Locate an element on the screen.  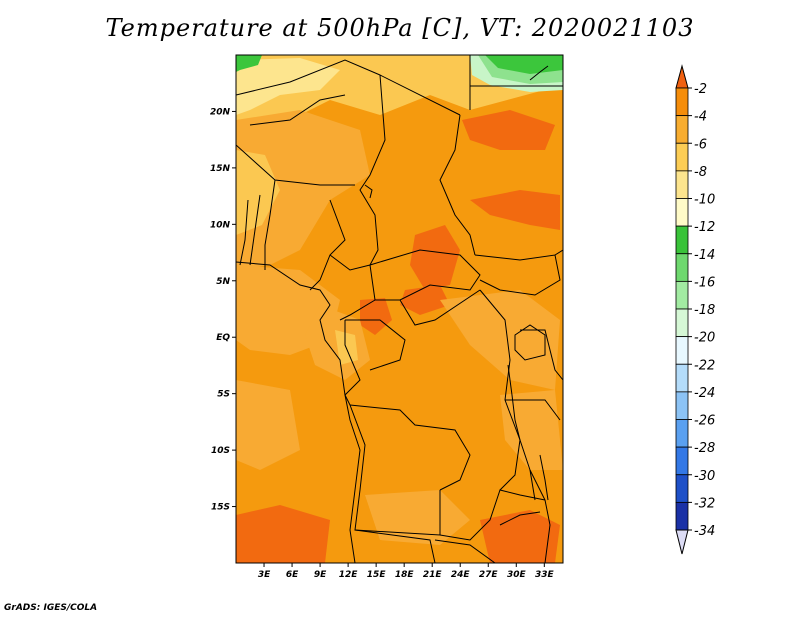
field-west-sahel is located at coordinates (303, 190).